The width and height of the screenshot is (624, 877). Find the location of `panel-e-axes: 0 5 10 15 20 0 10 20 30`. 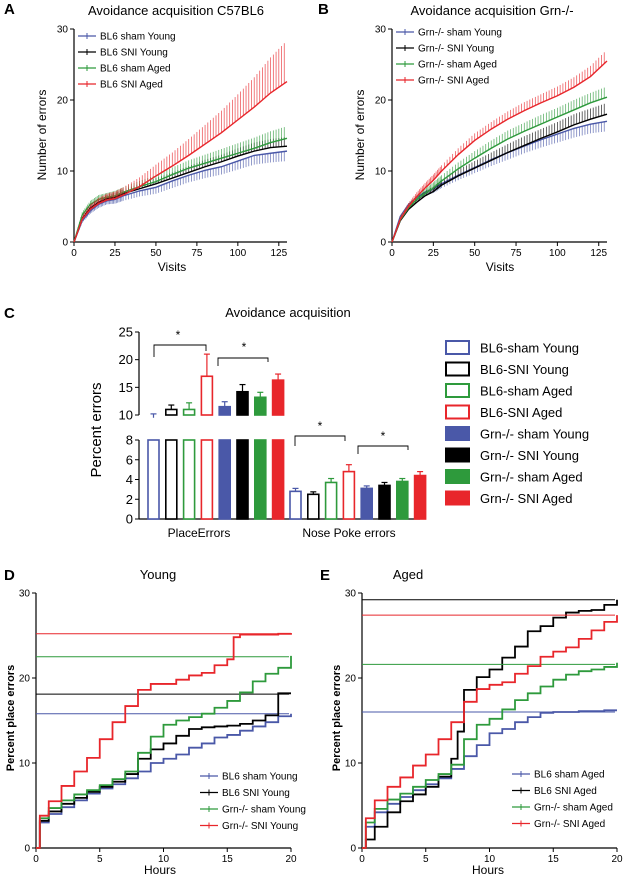

panel-e-axes: 0 5 10 15 20 0 10 20 30 is located at coordinates (484, 727).